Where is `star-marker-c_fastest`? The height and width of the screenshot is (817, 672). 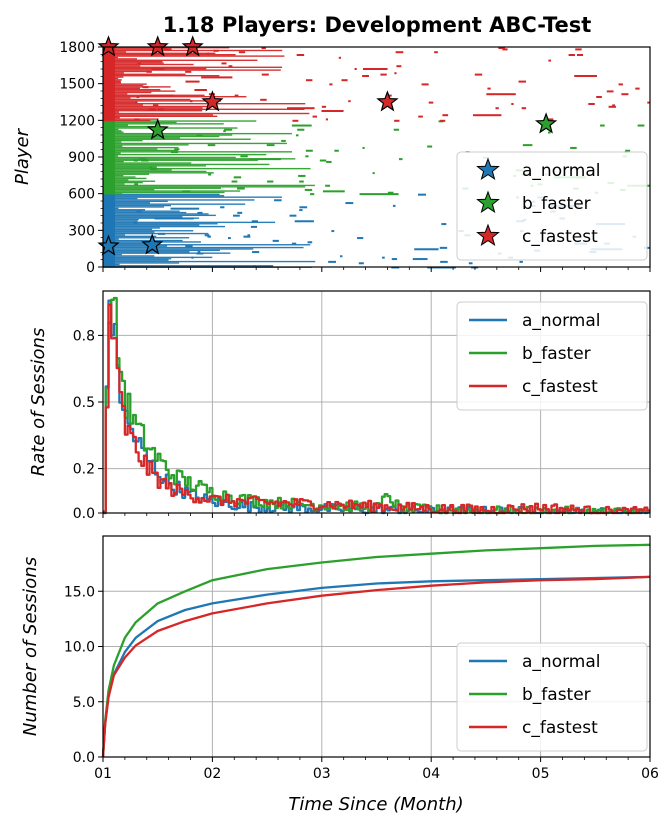
star-marker-c_fastest is located at coordinates (157, 46).